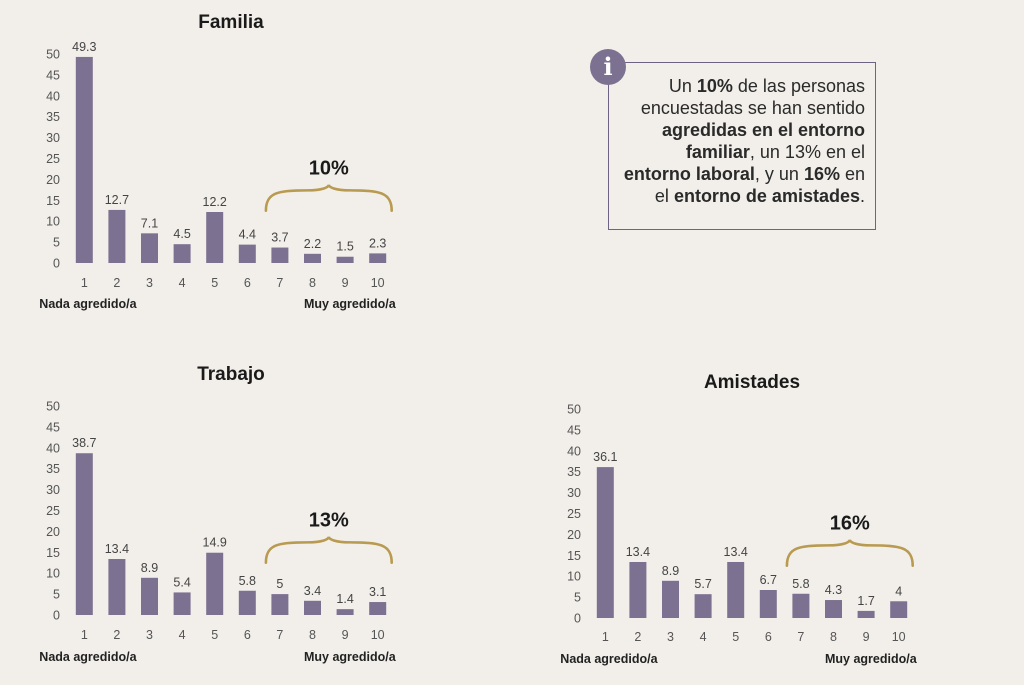  Describe the element at coordinates (833, 590) in the screenshot. I see `bar-value-label: 4.3` at that location.